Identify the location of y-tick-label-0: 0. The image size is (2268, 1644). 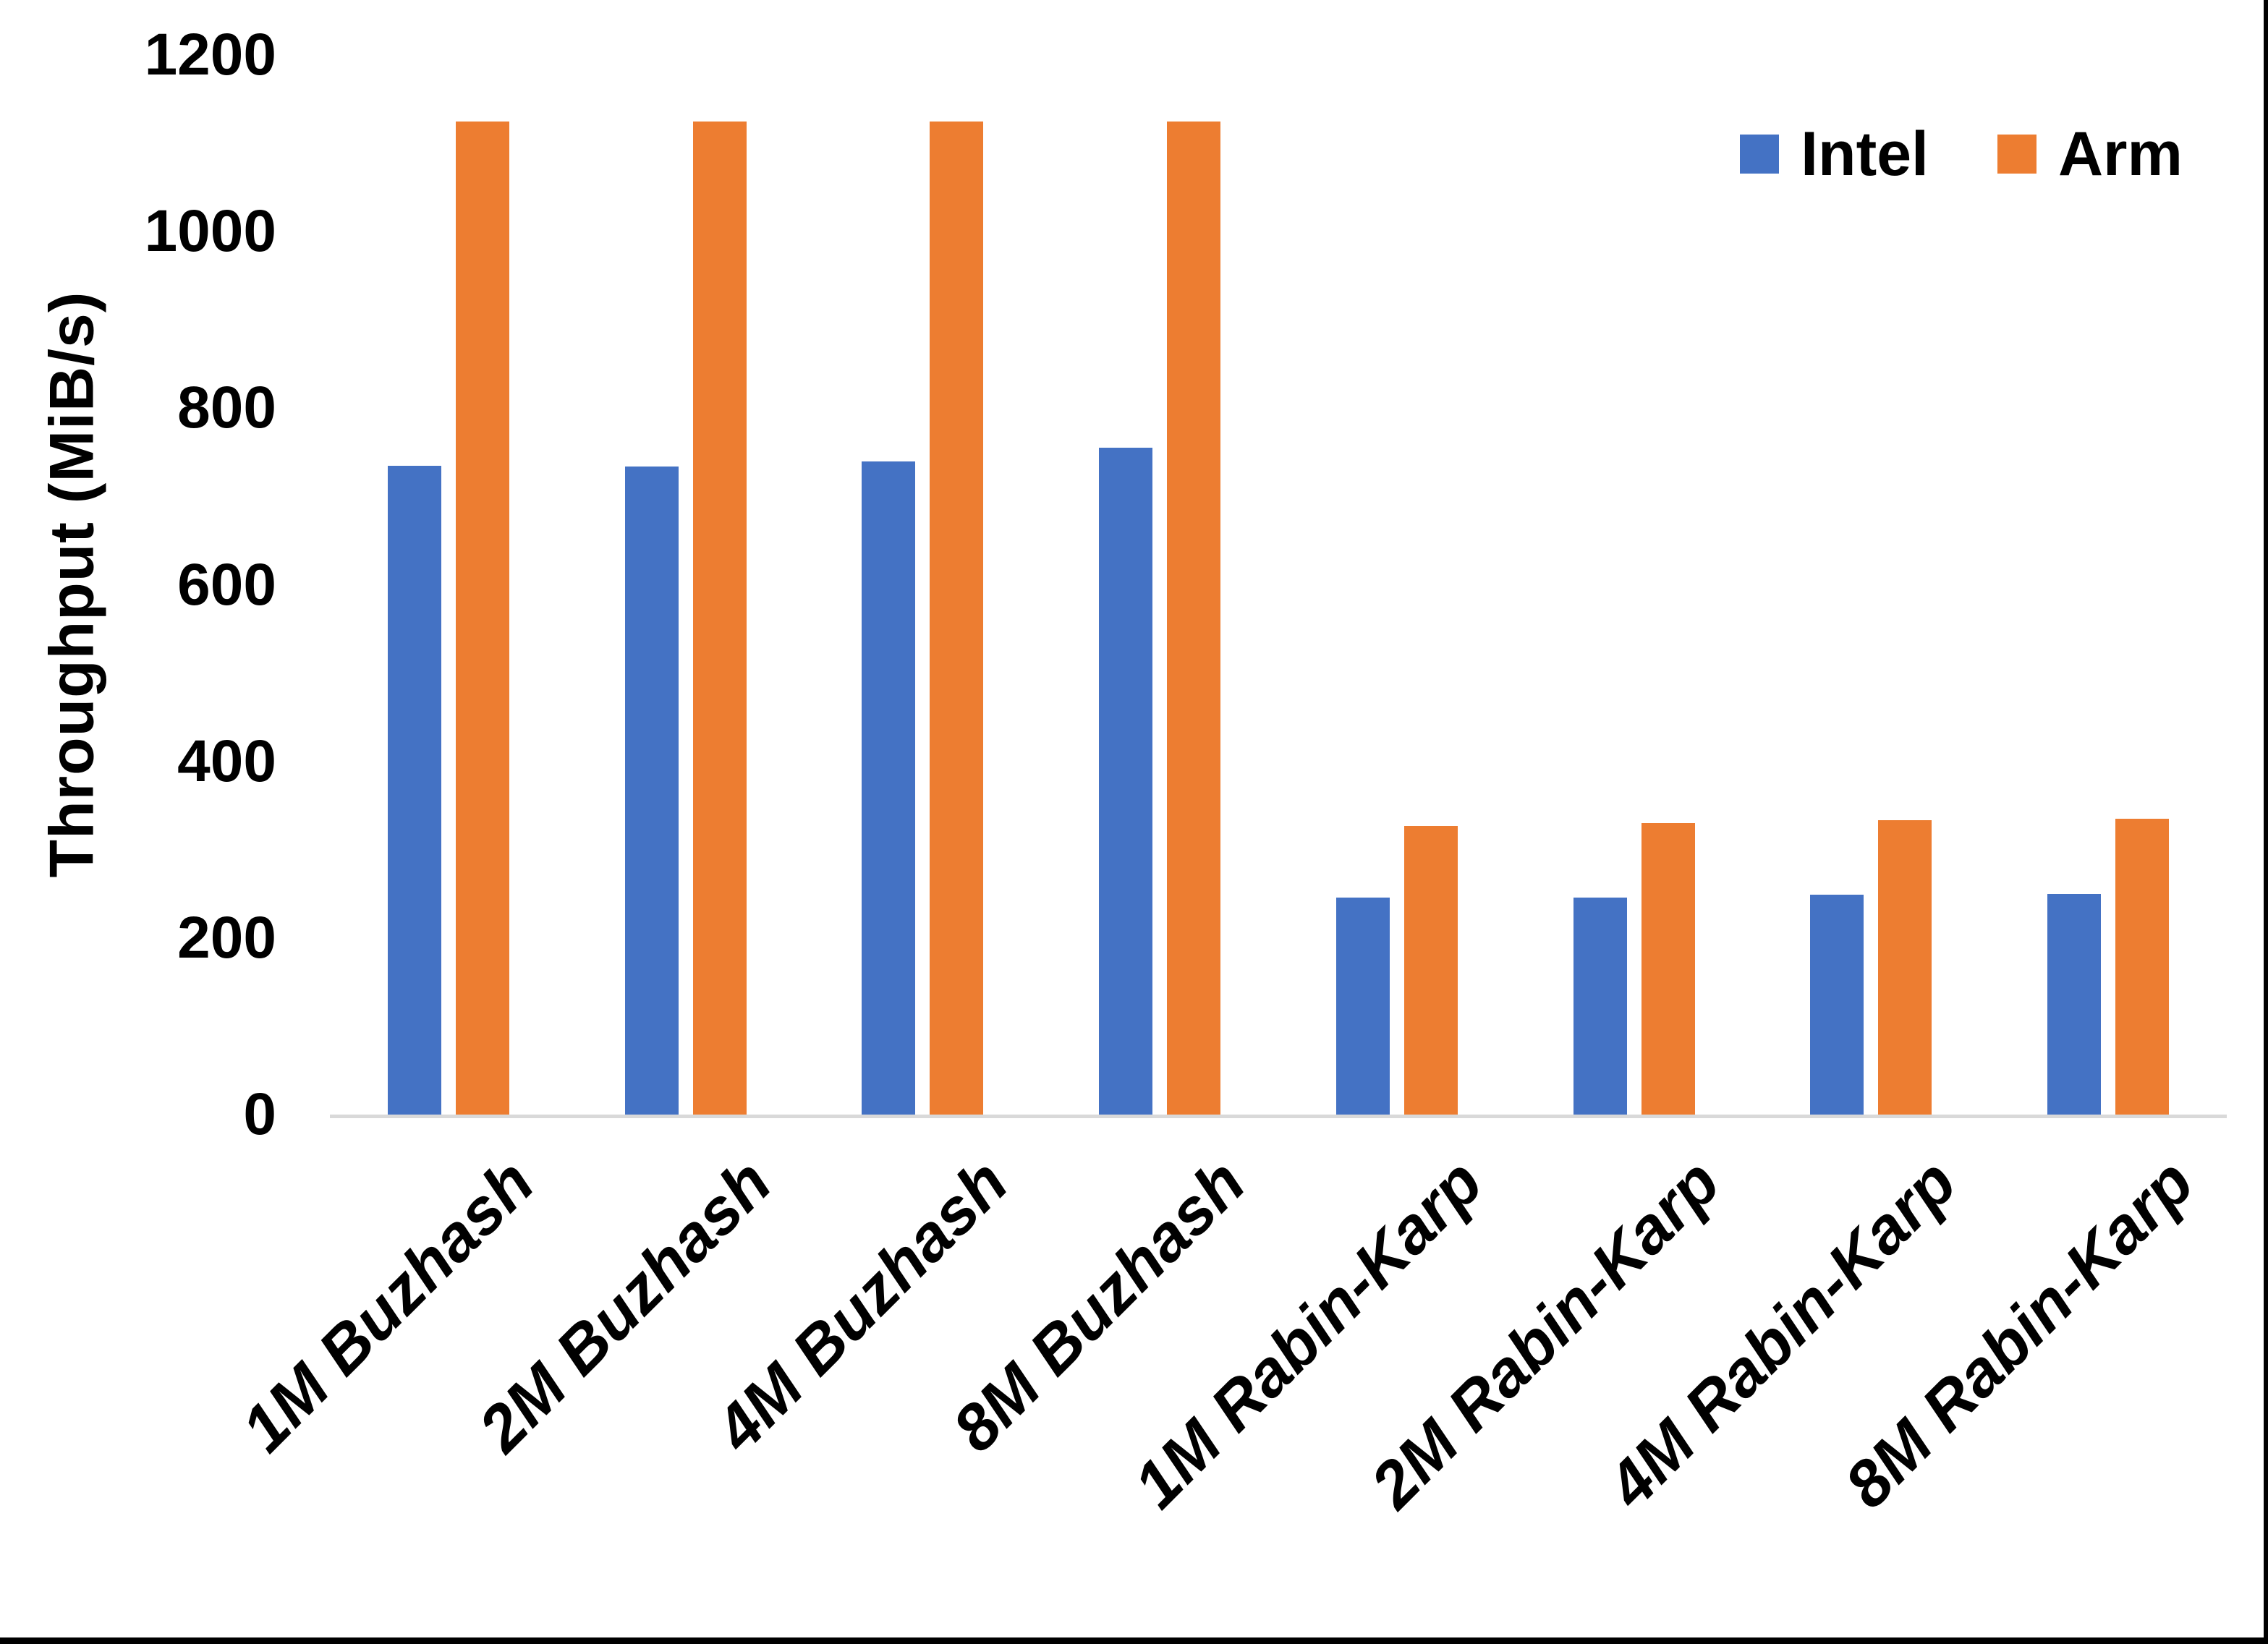
(259, 1114).